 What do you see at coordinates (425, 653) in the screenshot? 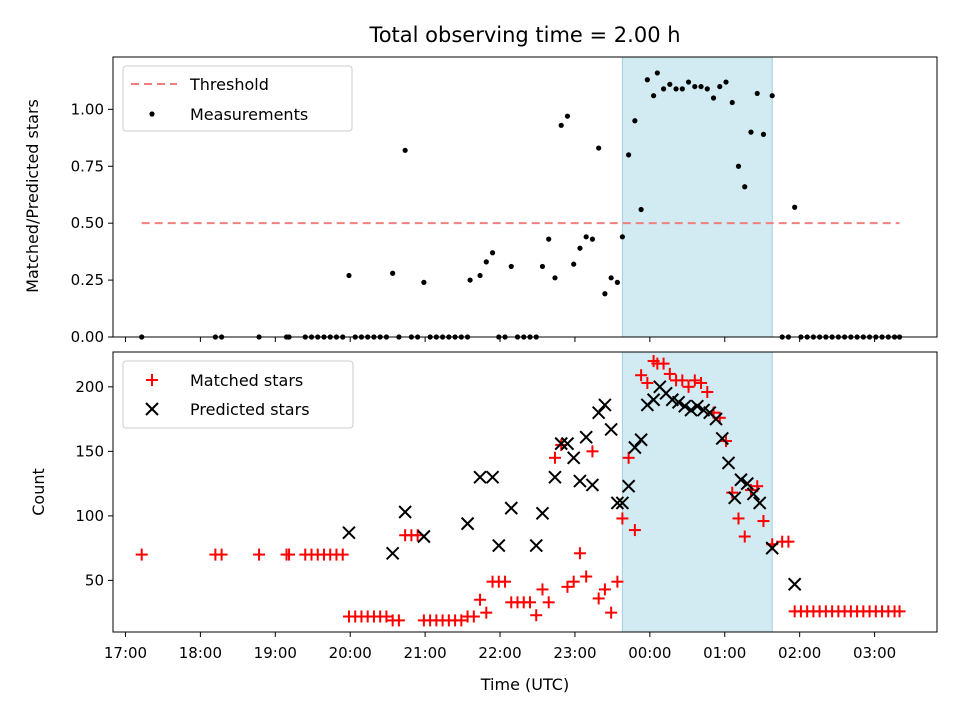
I see `x-tick-label: 21:00` at bounding box center [425, 653].